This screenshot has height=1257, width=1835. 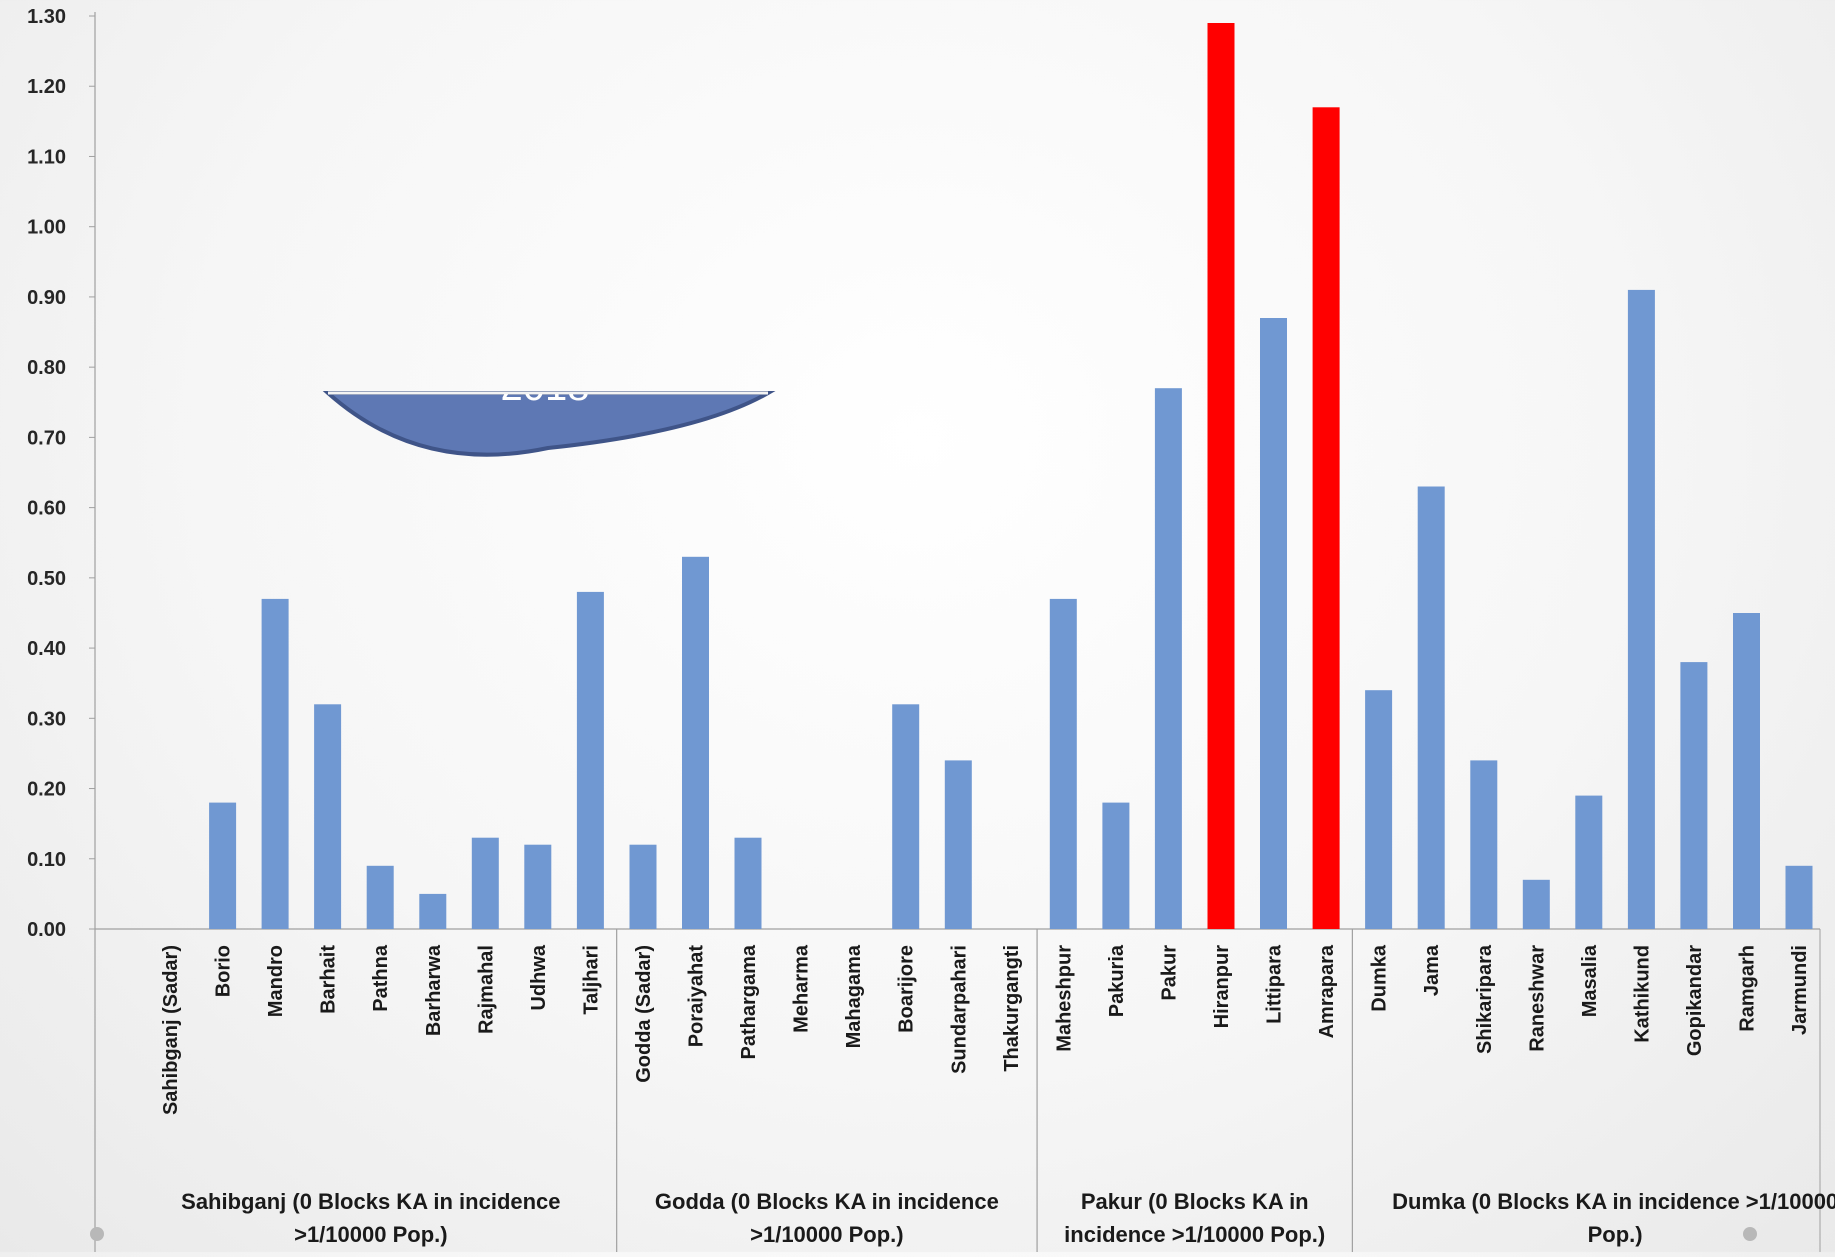 I want to click on category-label: Mandro, so click(x=276, y=981).